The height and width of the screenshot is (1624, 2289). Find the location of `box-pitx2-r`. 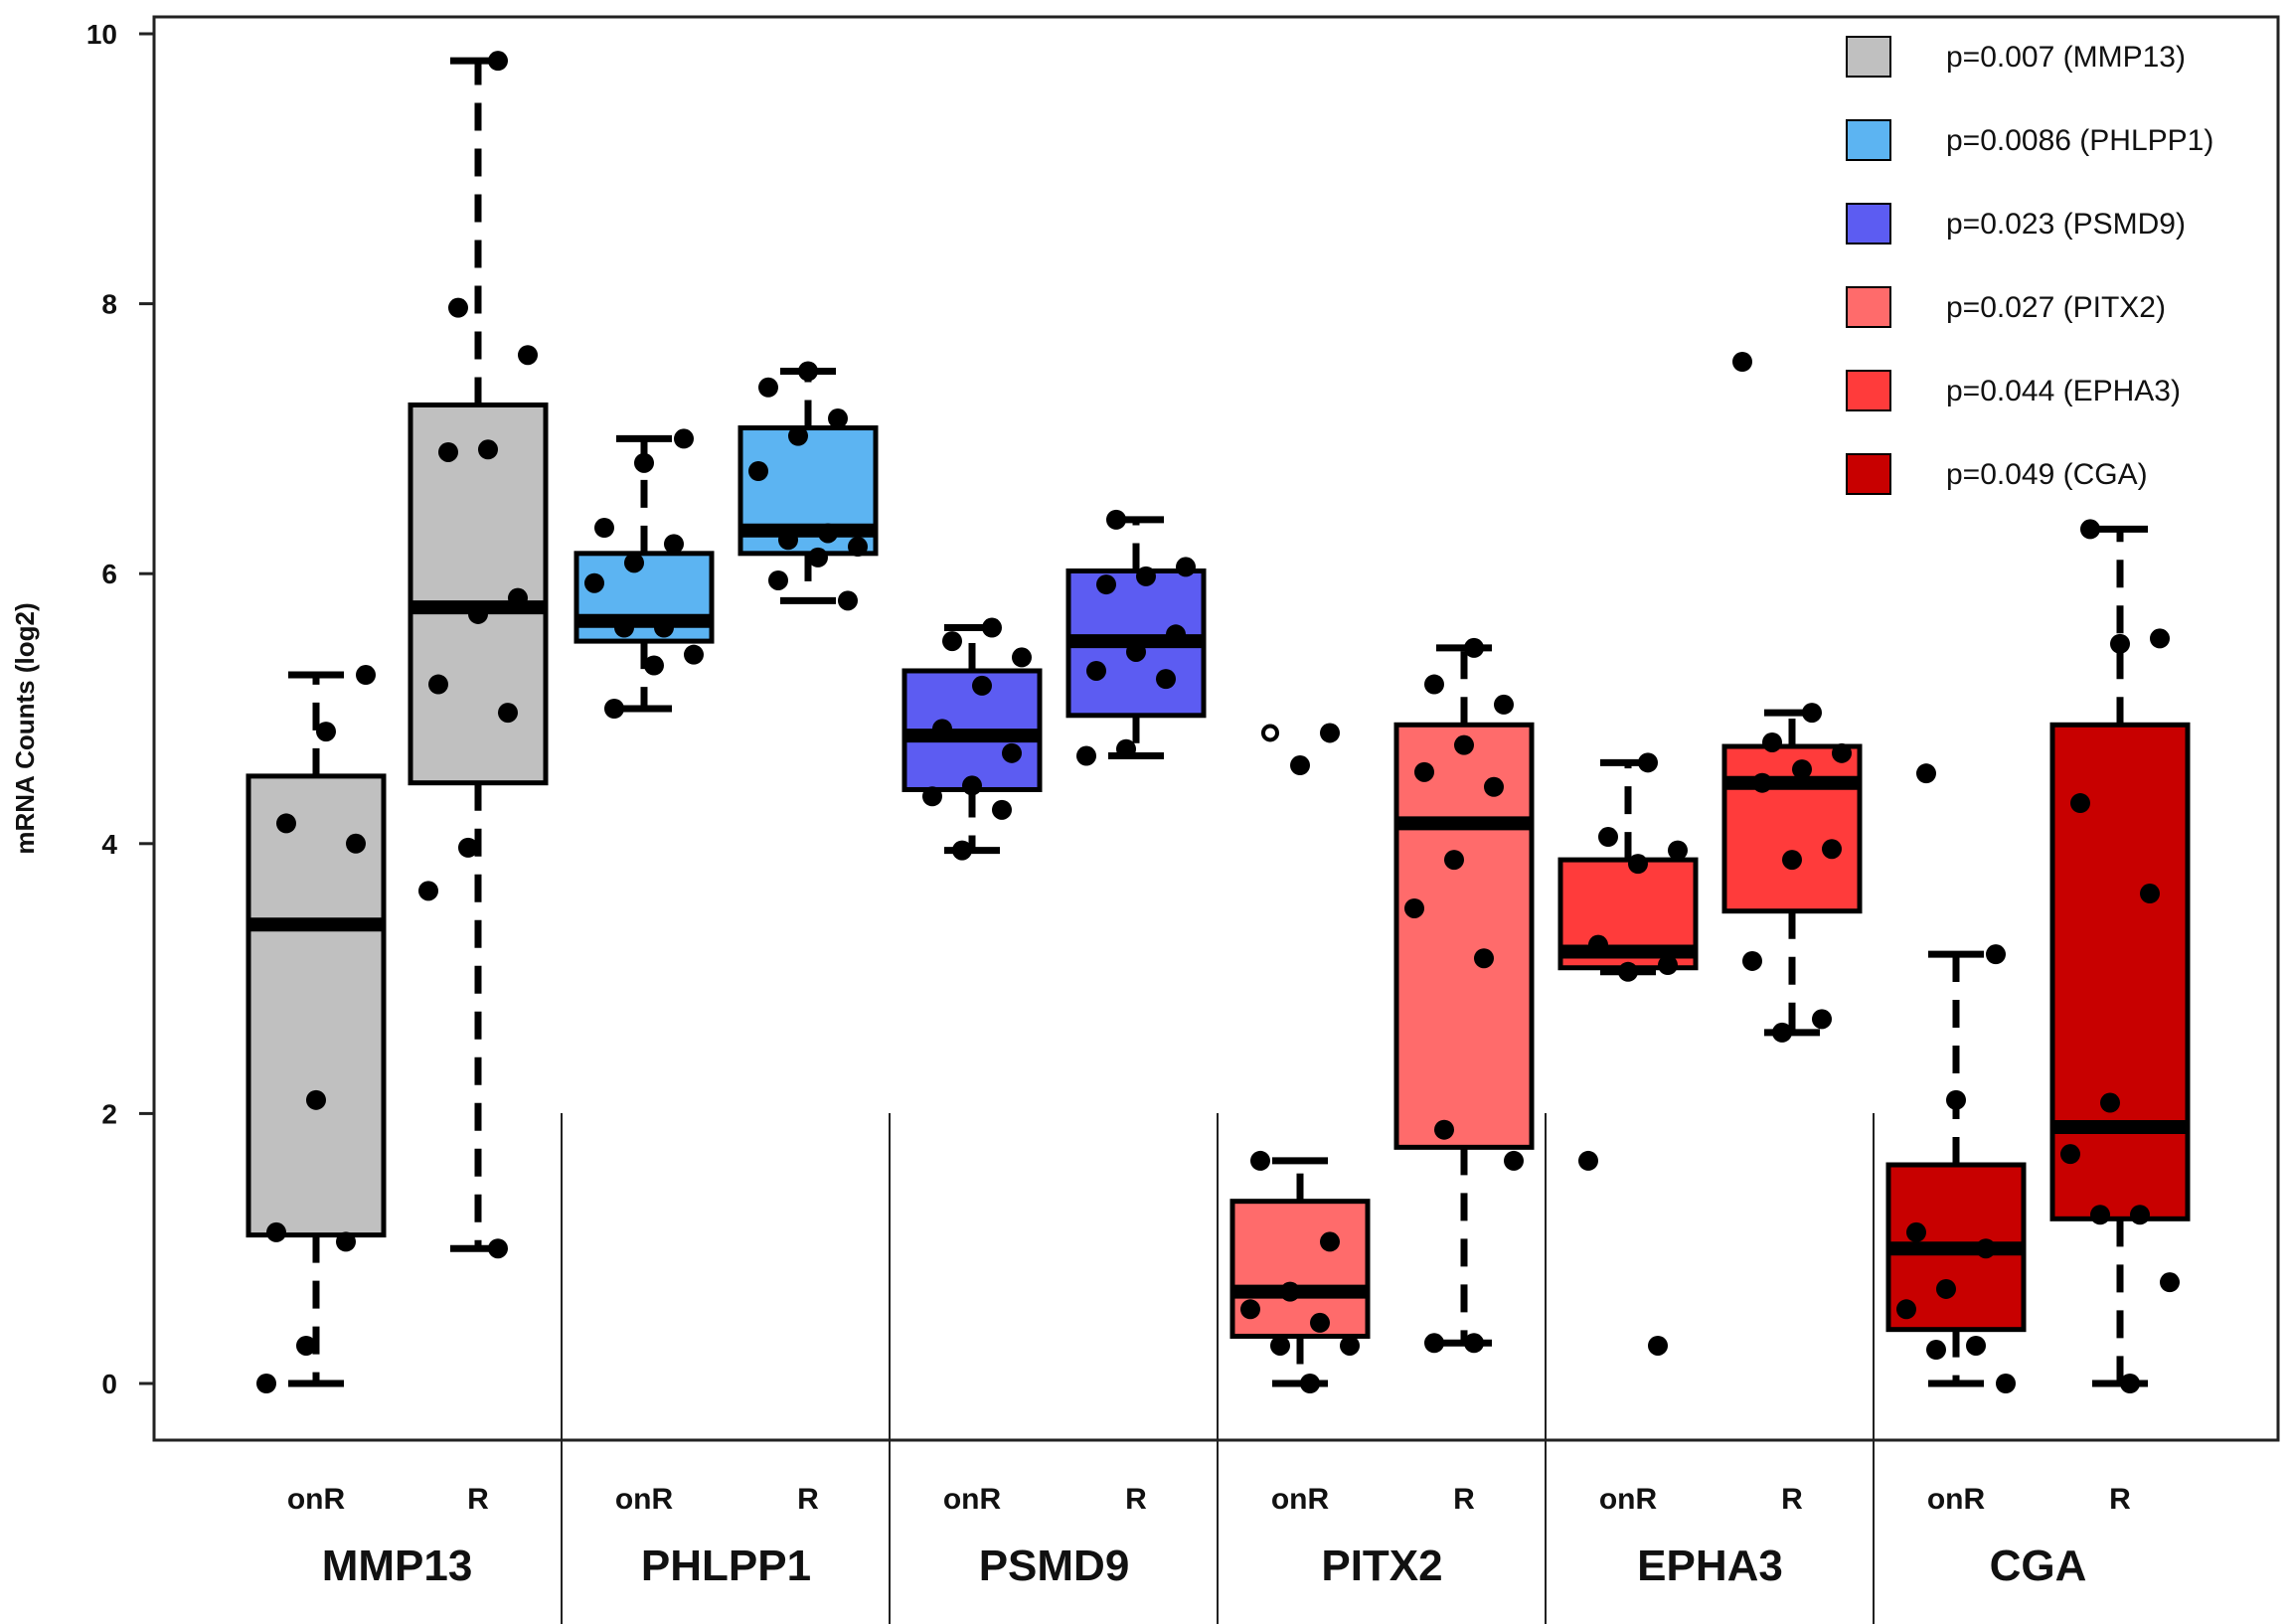

box-pitx2-r is located at coordinates (1464, 995).